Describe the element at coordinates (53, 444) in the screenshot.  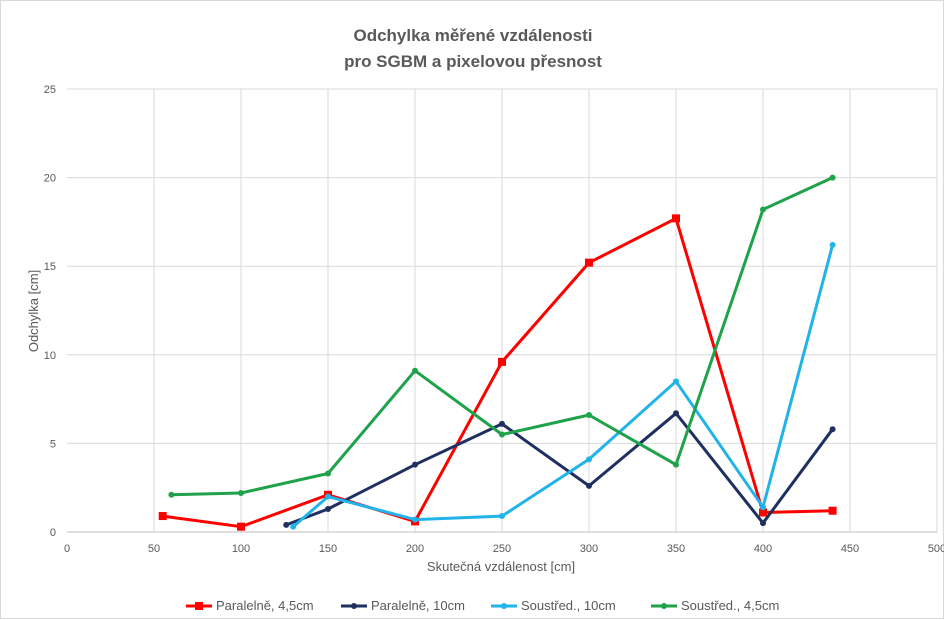
I see `y-tick-label: 5` at that location.